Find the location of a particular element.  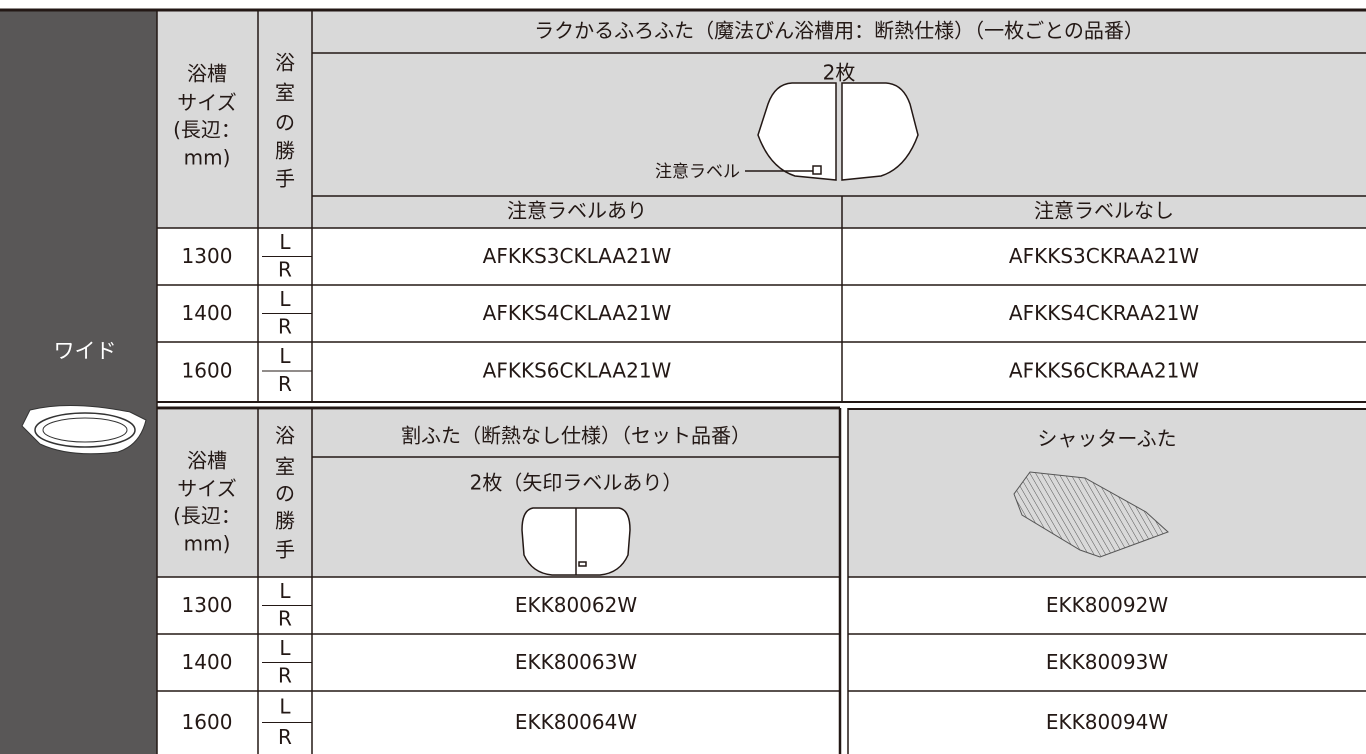

product-code: EKK80094W is located at coordinates (1107, 722).